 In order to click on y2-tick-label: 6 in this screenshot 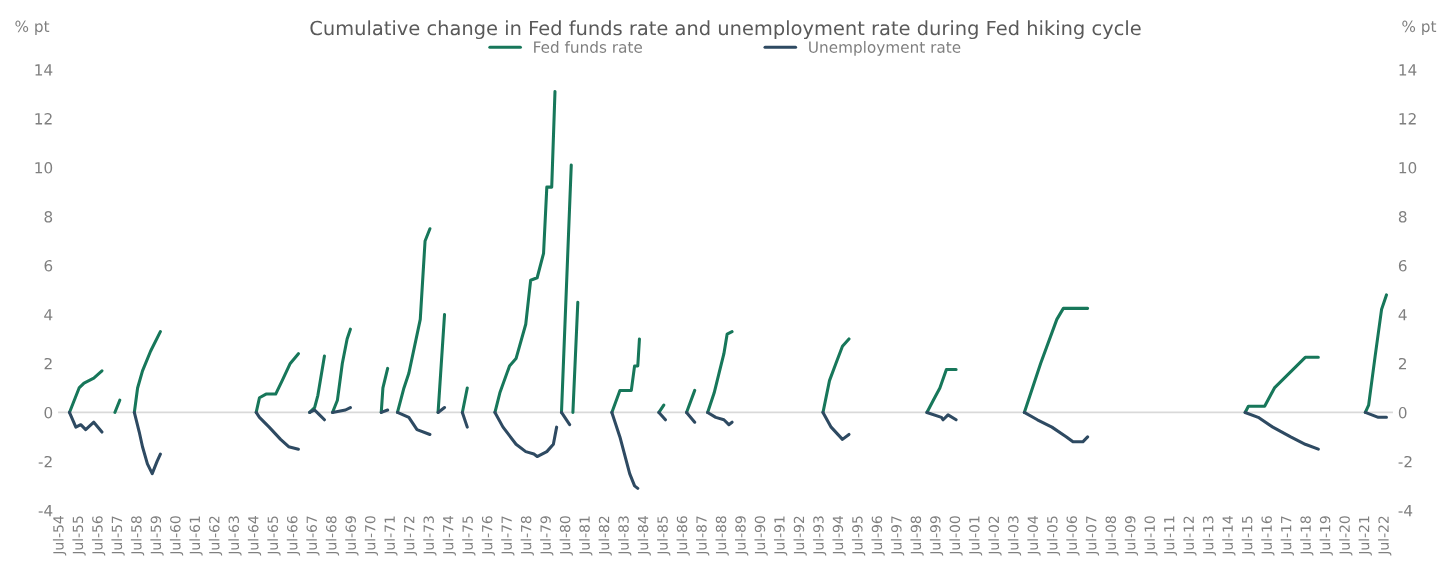, I will do `click(1402, 265)`.